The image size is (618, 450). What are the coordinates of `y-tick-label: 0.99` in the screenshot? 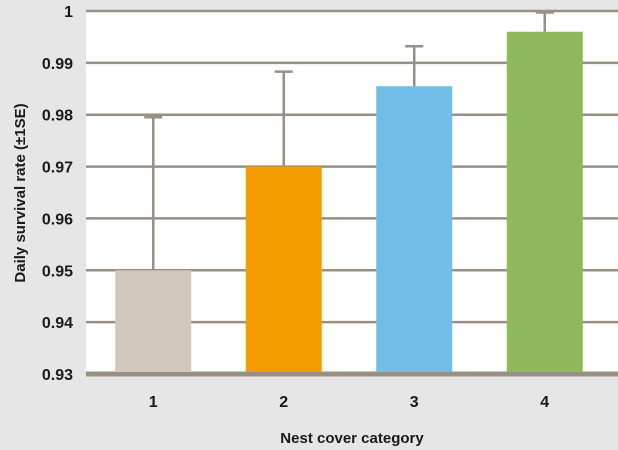 It's located at (57, 64).